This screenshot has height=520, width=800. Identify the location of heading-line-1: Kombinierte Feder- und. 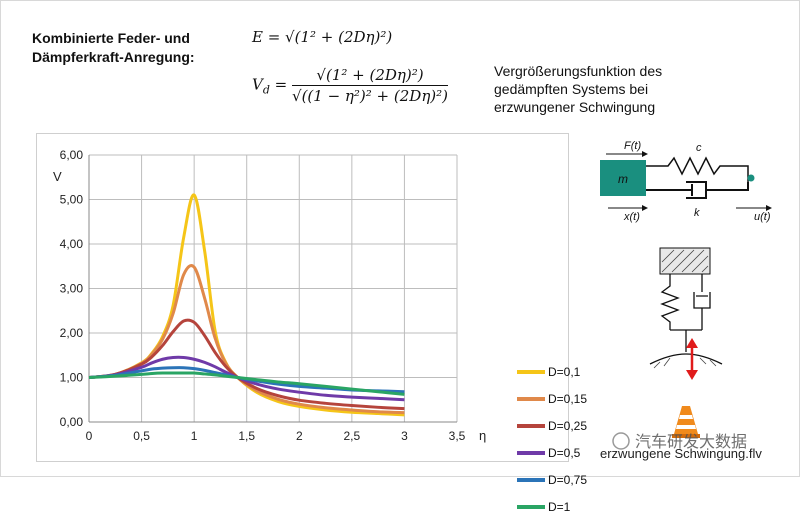
(111, 38).